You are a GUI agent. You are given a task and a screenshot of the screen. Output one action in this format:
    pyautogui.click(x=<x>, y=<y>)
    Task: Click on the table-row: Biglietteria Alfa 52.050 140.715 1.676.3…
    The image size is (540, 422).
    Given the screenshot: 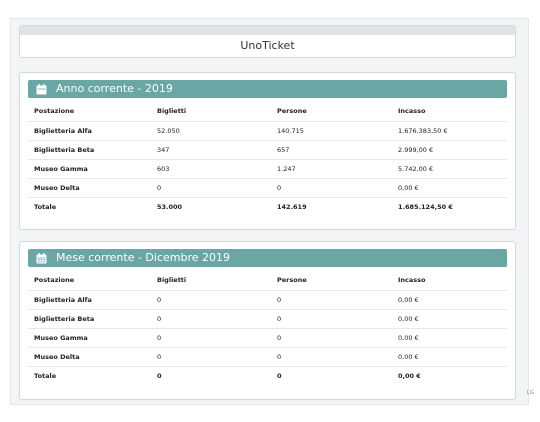 What is the action you would take?
    pyautogui.click(x=267, y=131)
    